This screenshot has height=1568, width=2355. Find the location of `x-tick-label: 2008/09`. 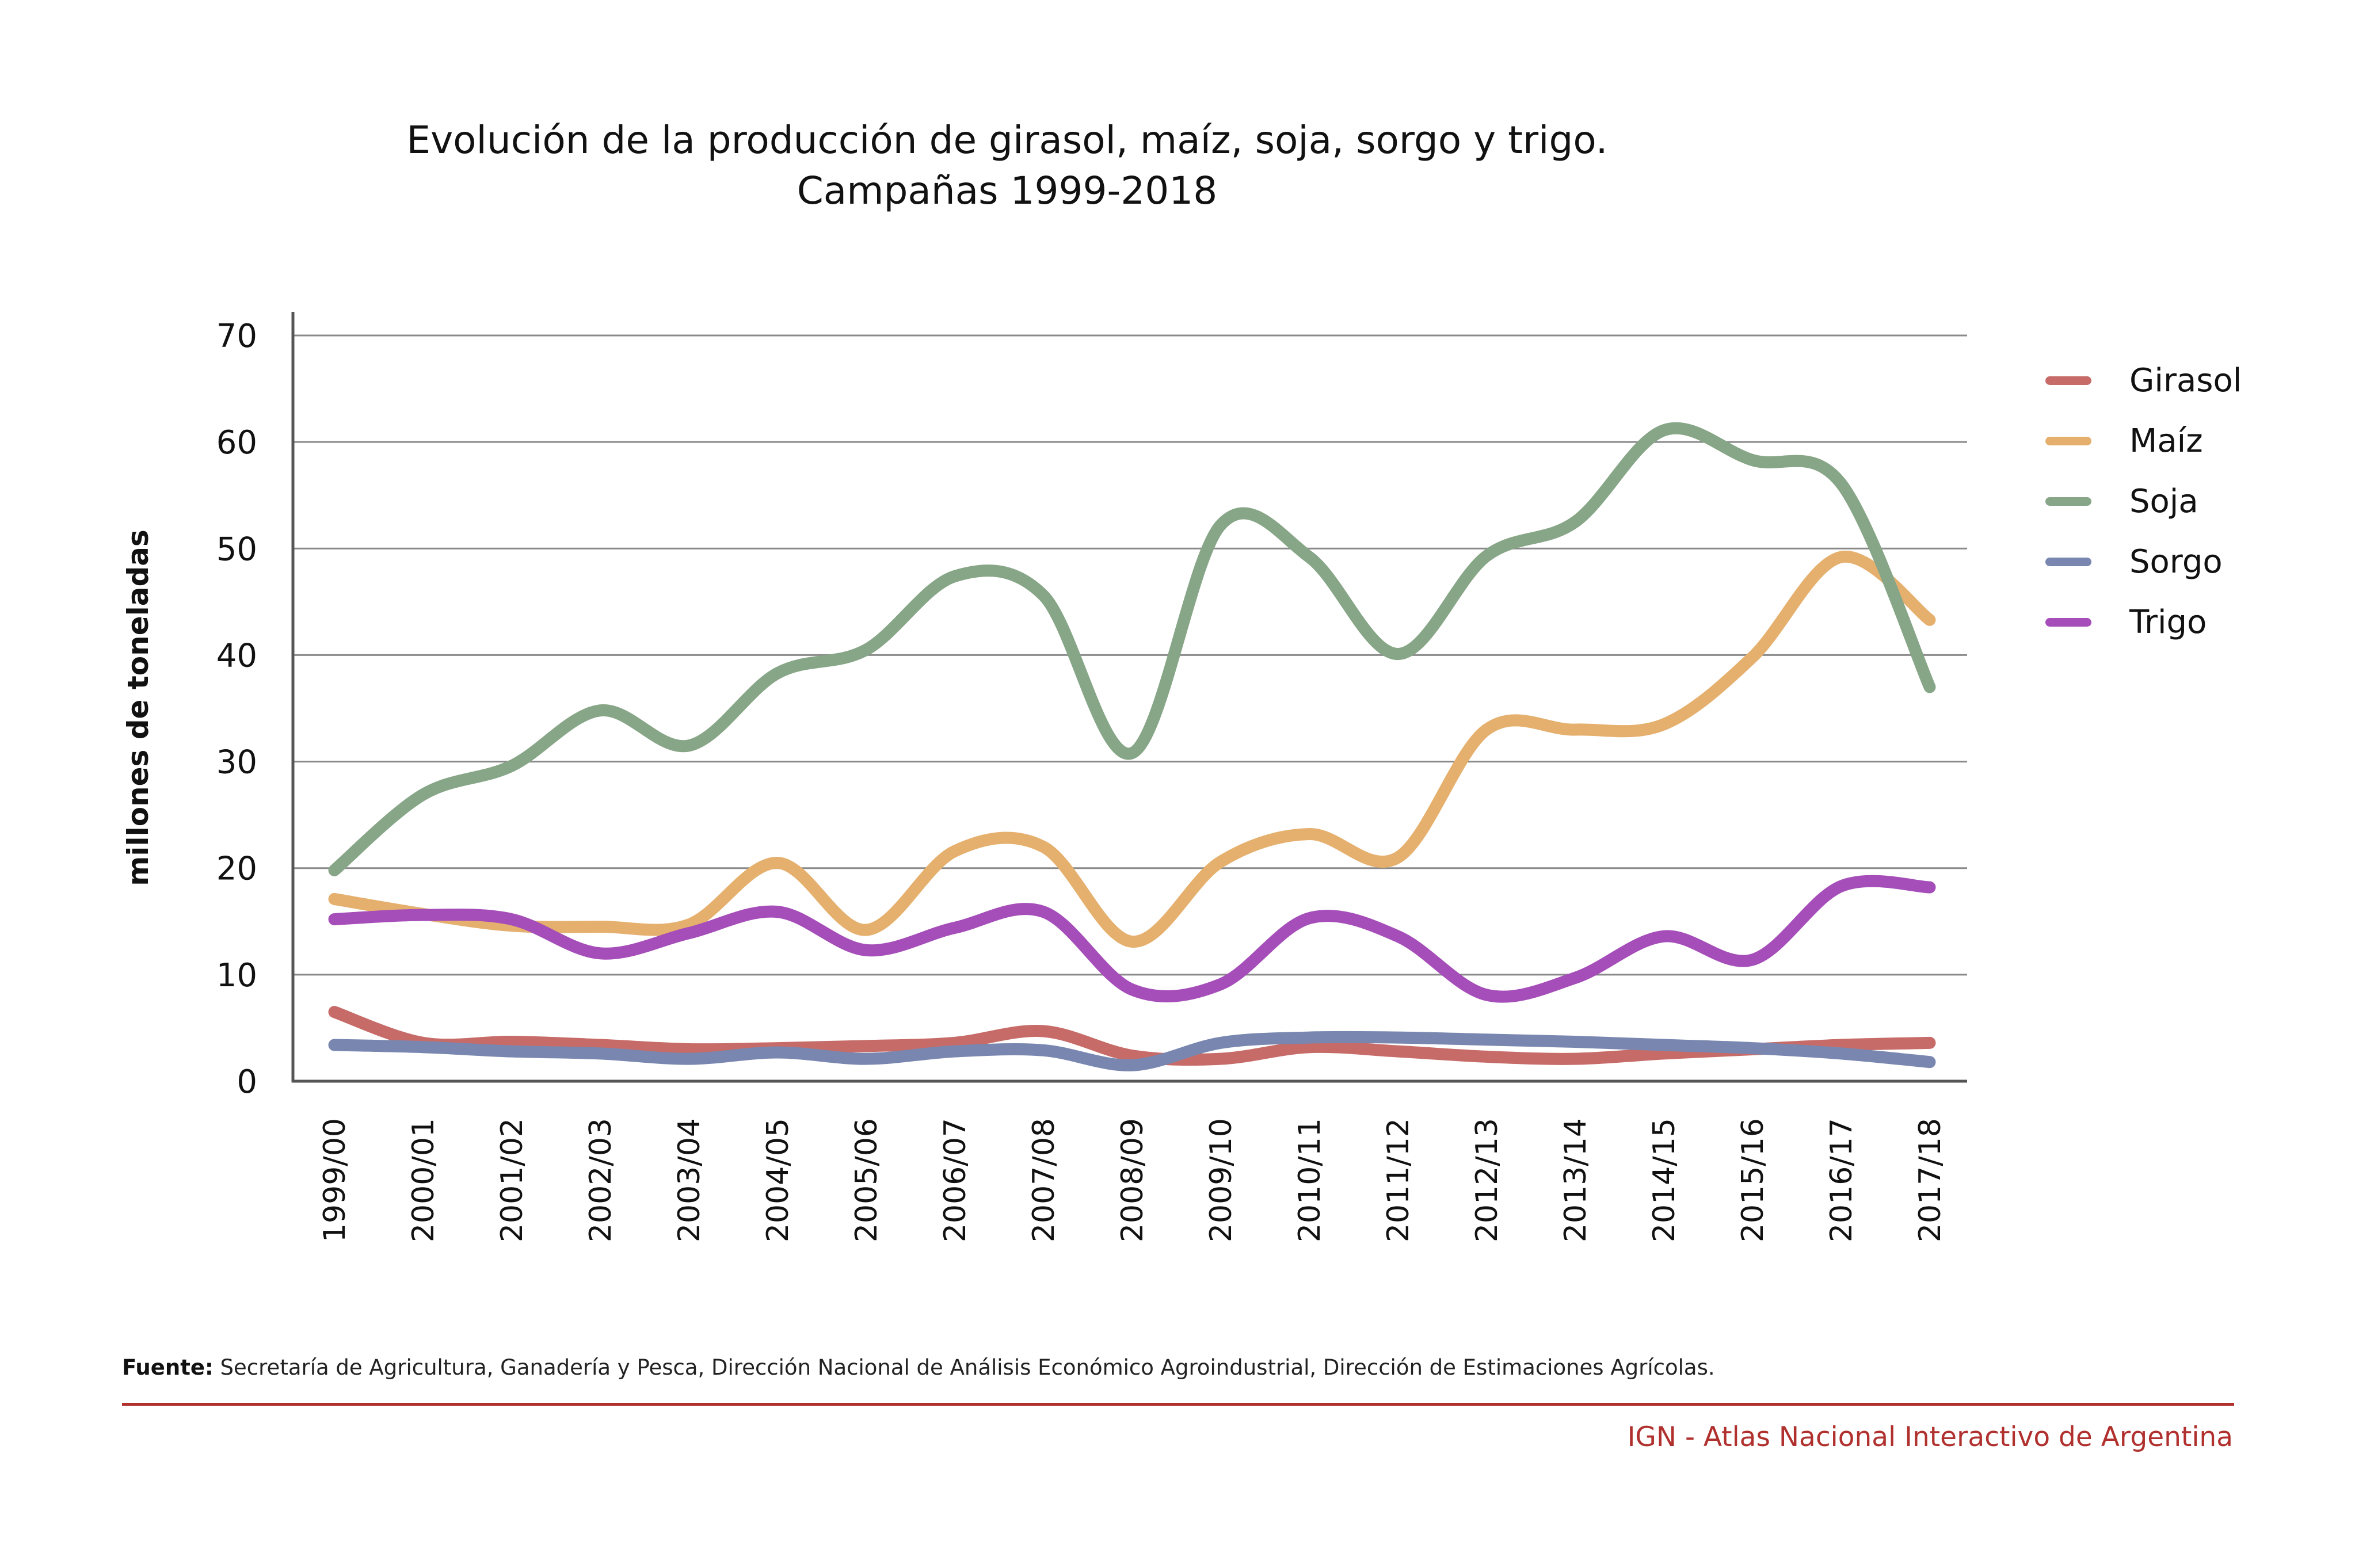

x-tick-label: 2008/09 is located at coordinates (1132, 1180).